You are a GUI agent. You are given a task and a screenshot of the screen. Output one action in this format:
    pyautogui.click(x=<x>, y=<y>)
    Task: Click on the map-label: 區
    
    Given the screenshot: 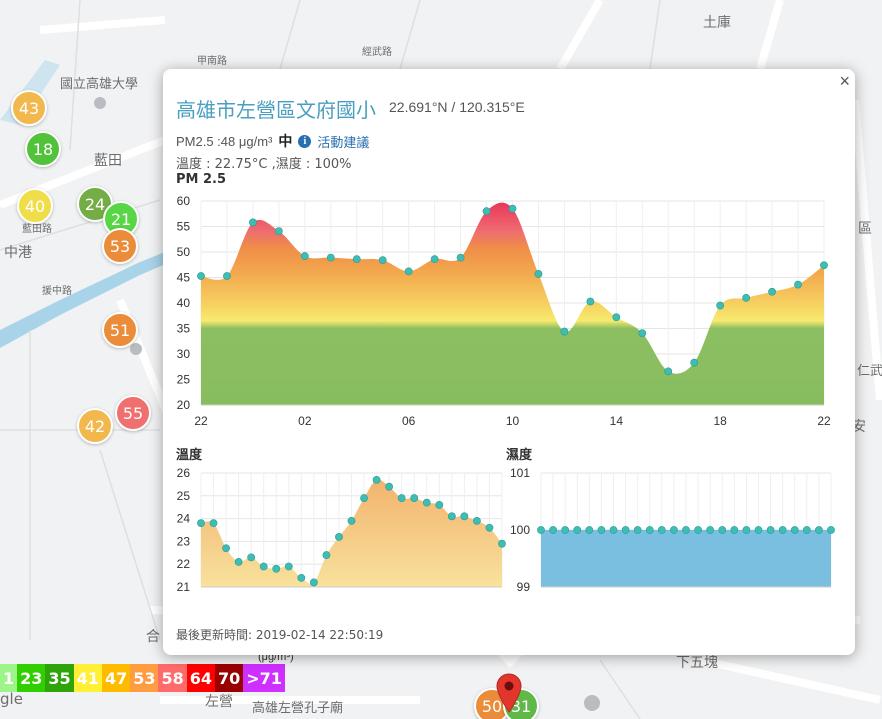 What is the action you would take?
    pyautogui.click(x=865, y=229)
    